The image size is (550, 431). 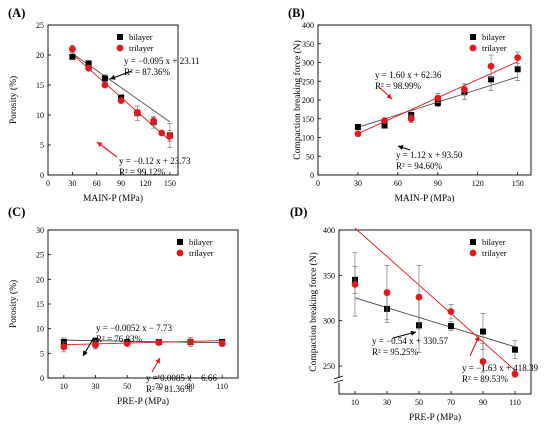 I want to click on axis-break-gap, so click(x=339, y=380).